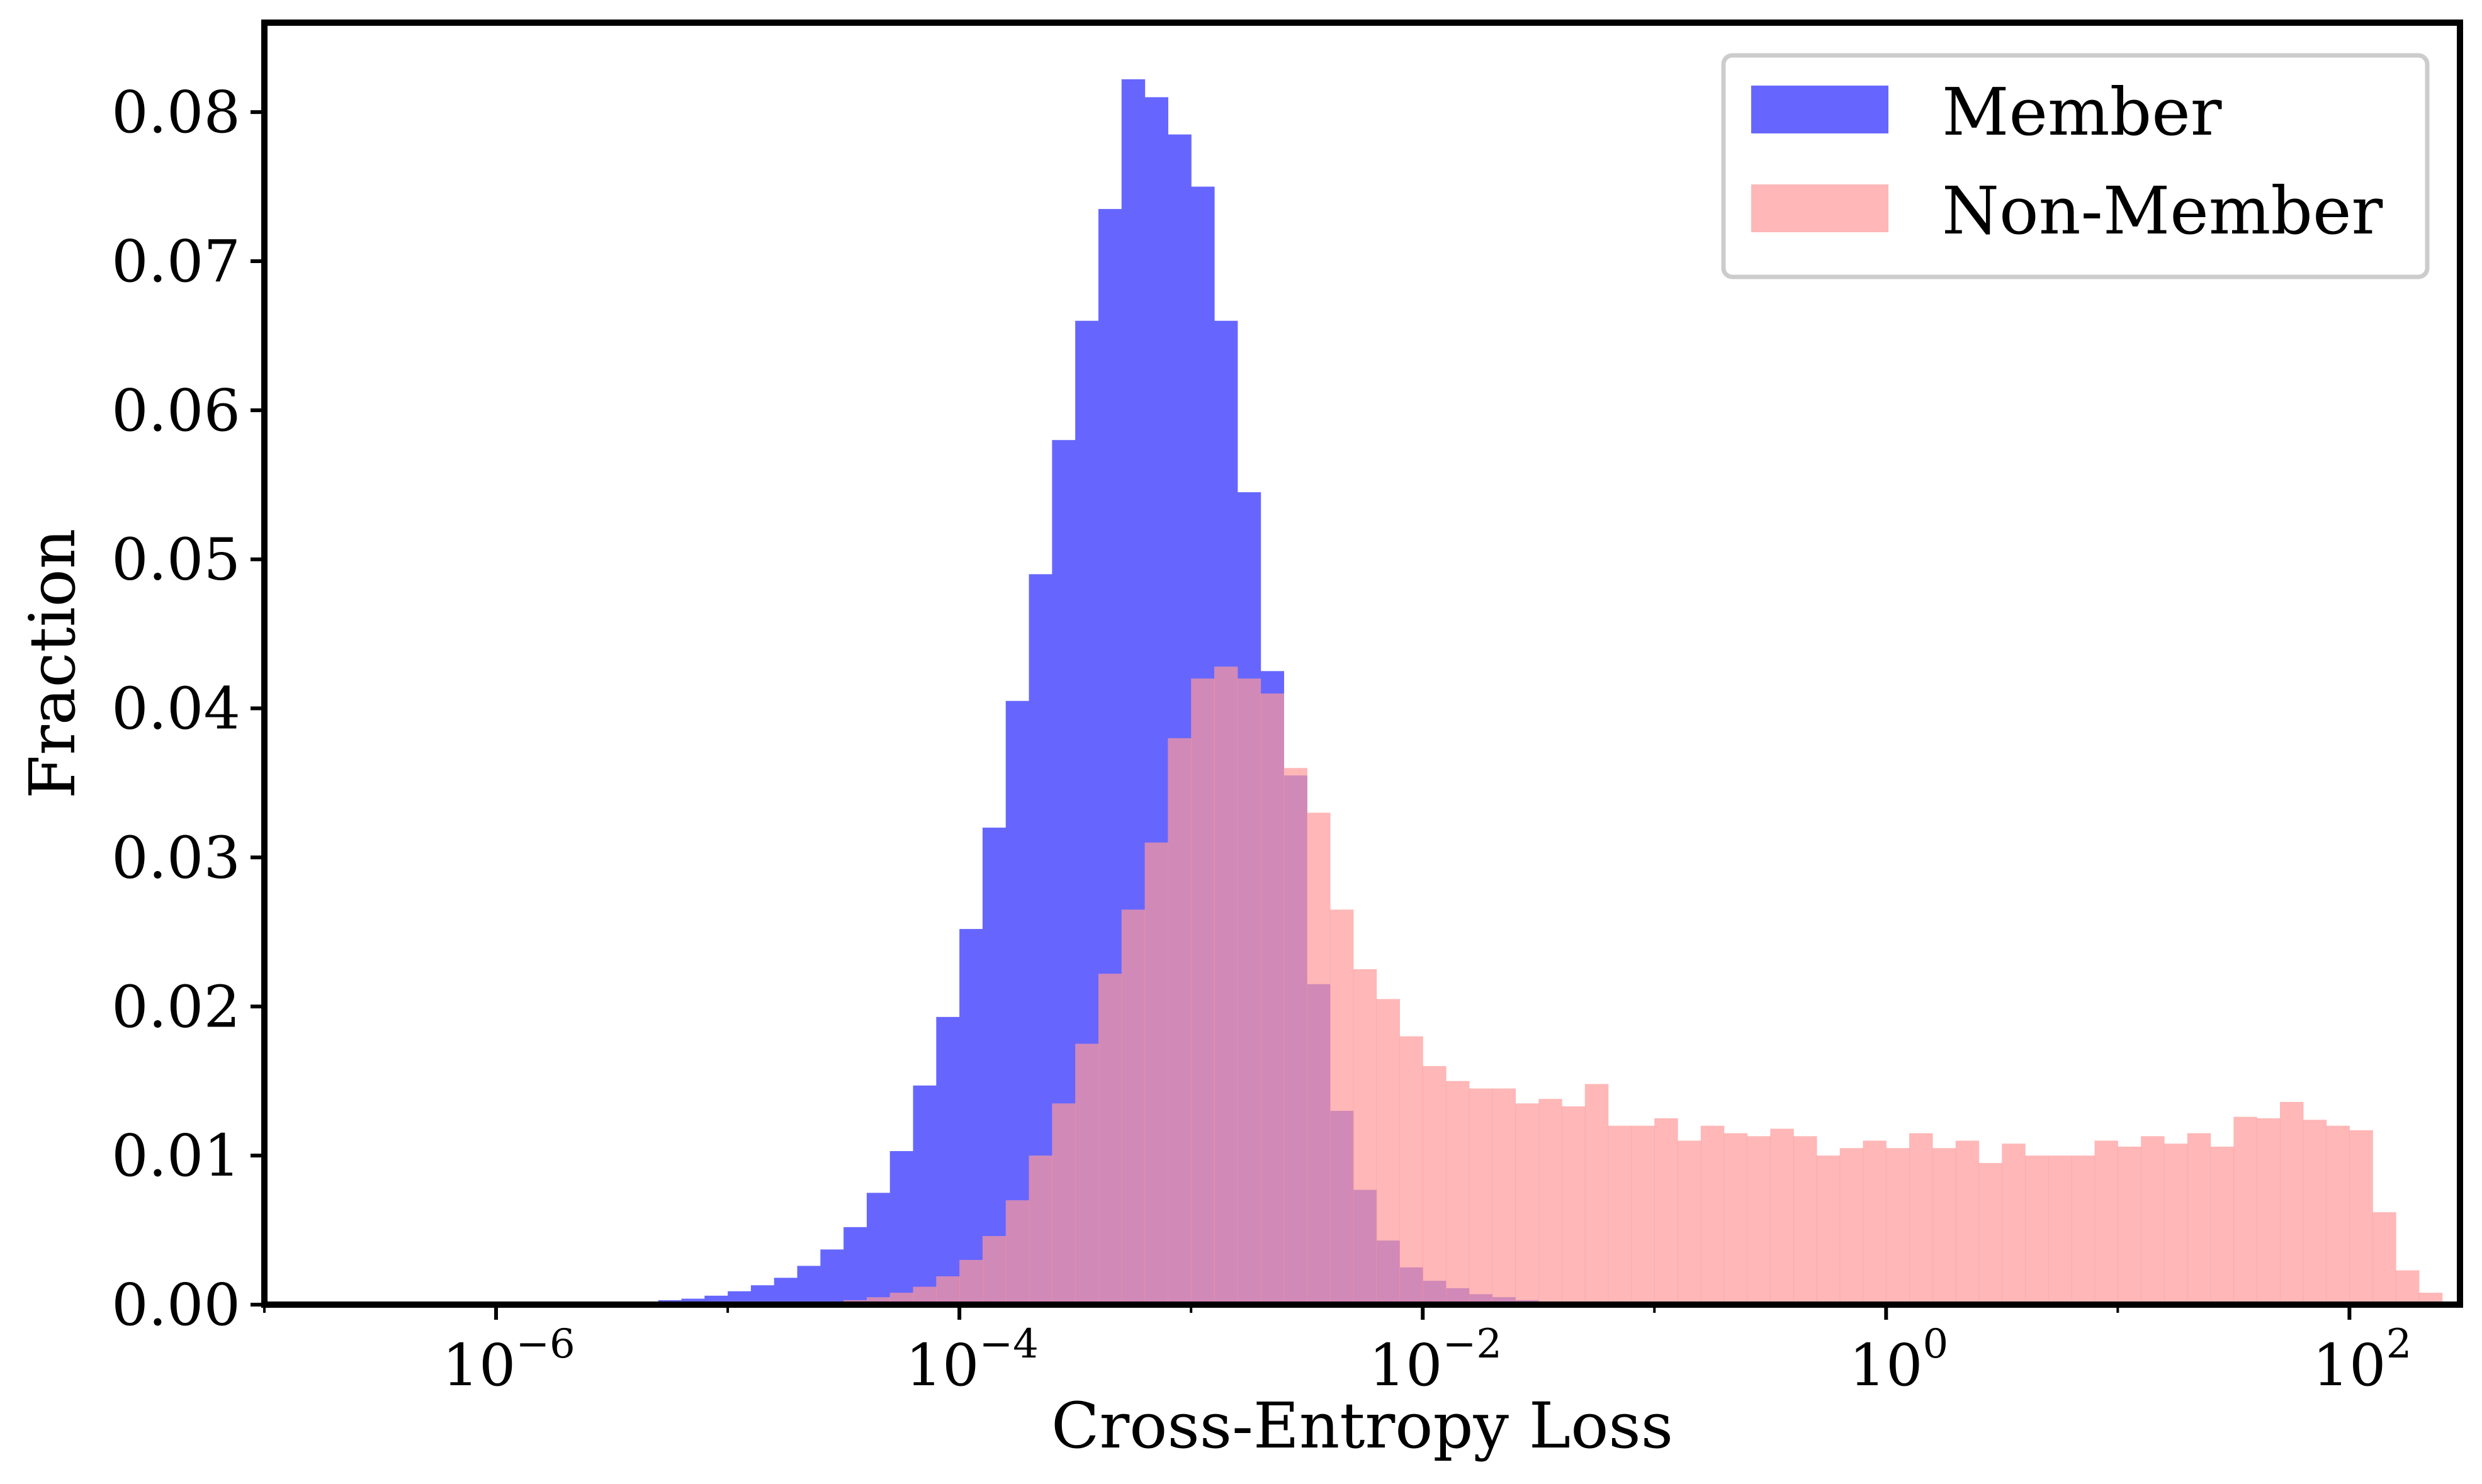  I want to click on legend-box, so click(2075, 166).